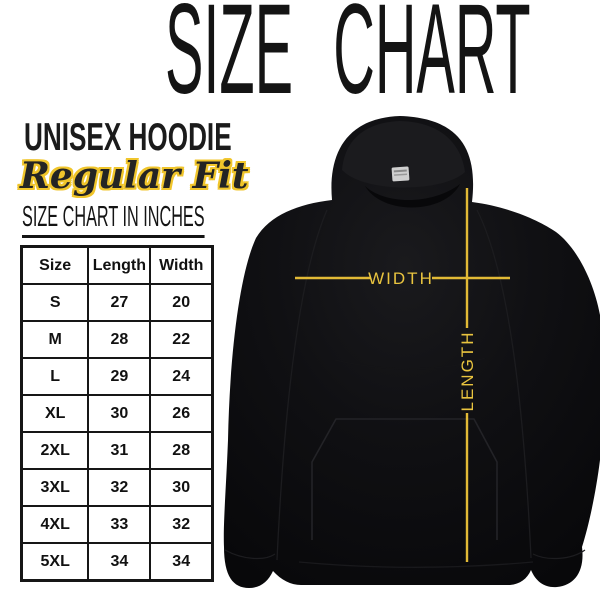 The width and height of the screenshot is (600, 600). I want to click on left-sleeve-seam, so click(302, 385).